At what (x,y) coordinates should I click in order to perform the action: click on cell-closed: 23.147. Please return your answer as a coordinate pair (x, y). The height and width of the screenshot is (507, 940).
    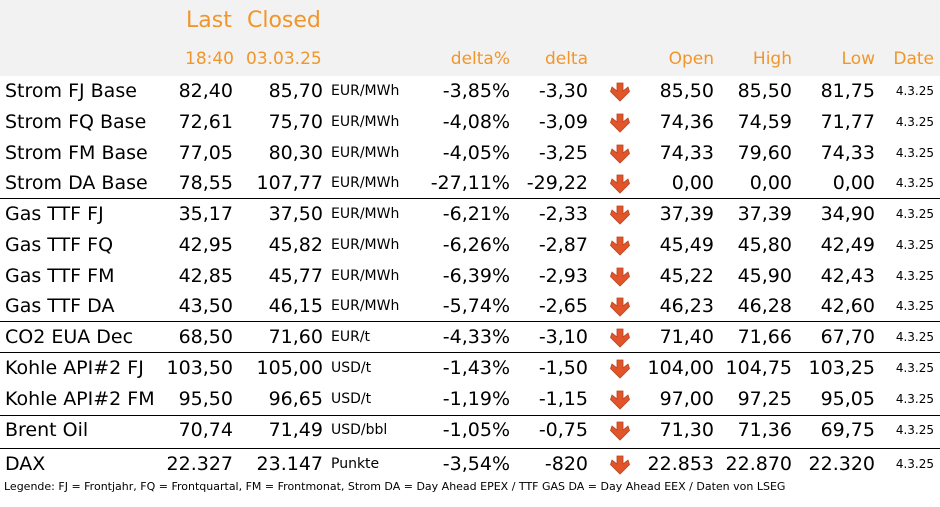
    Looking at the image, I should click on (289, 464).